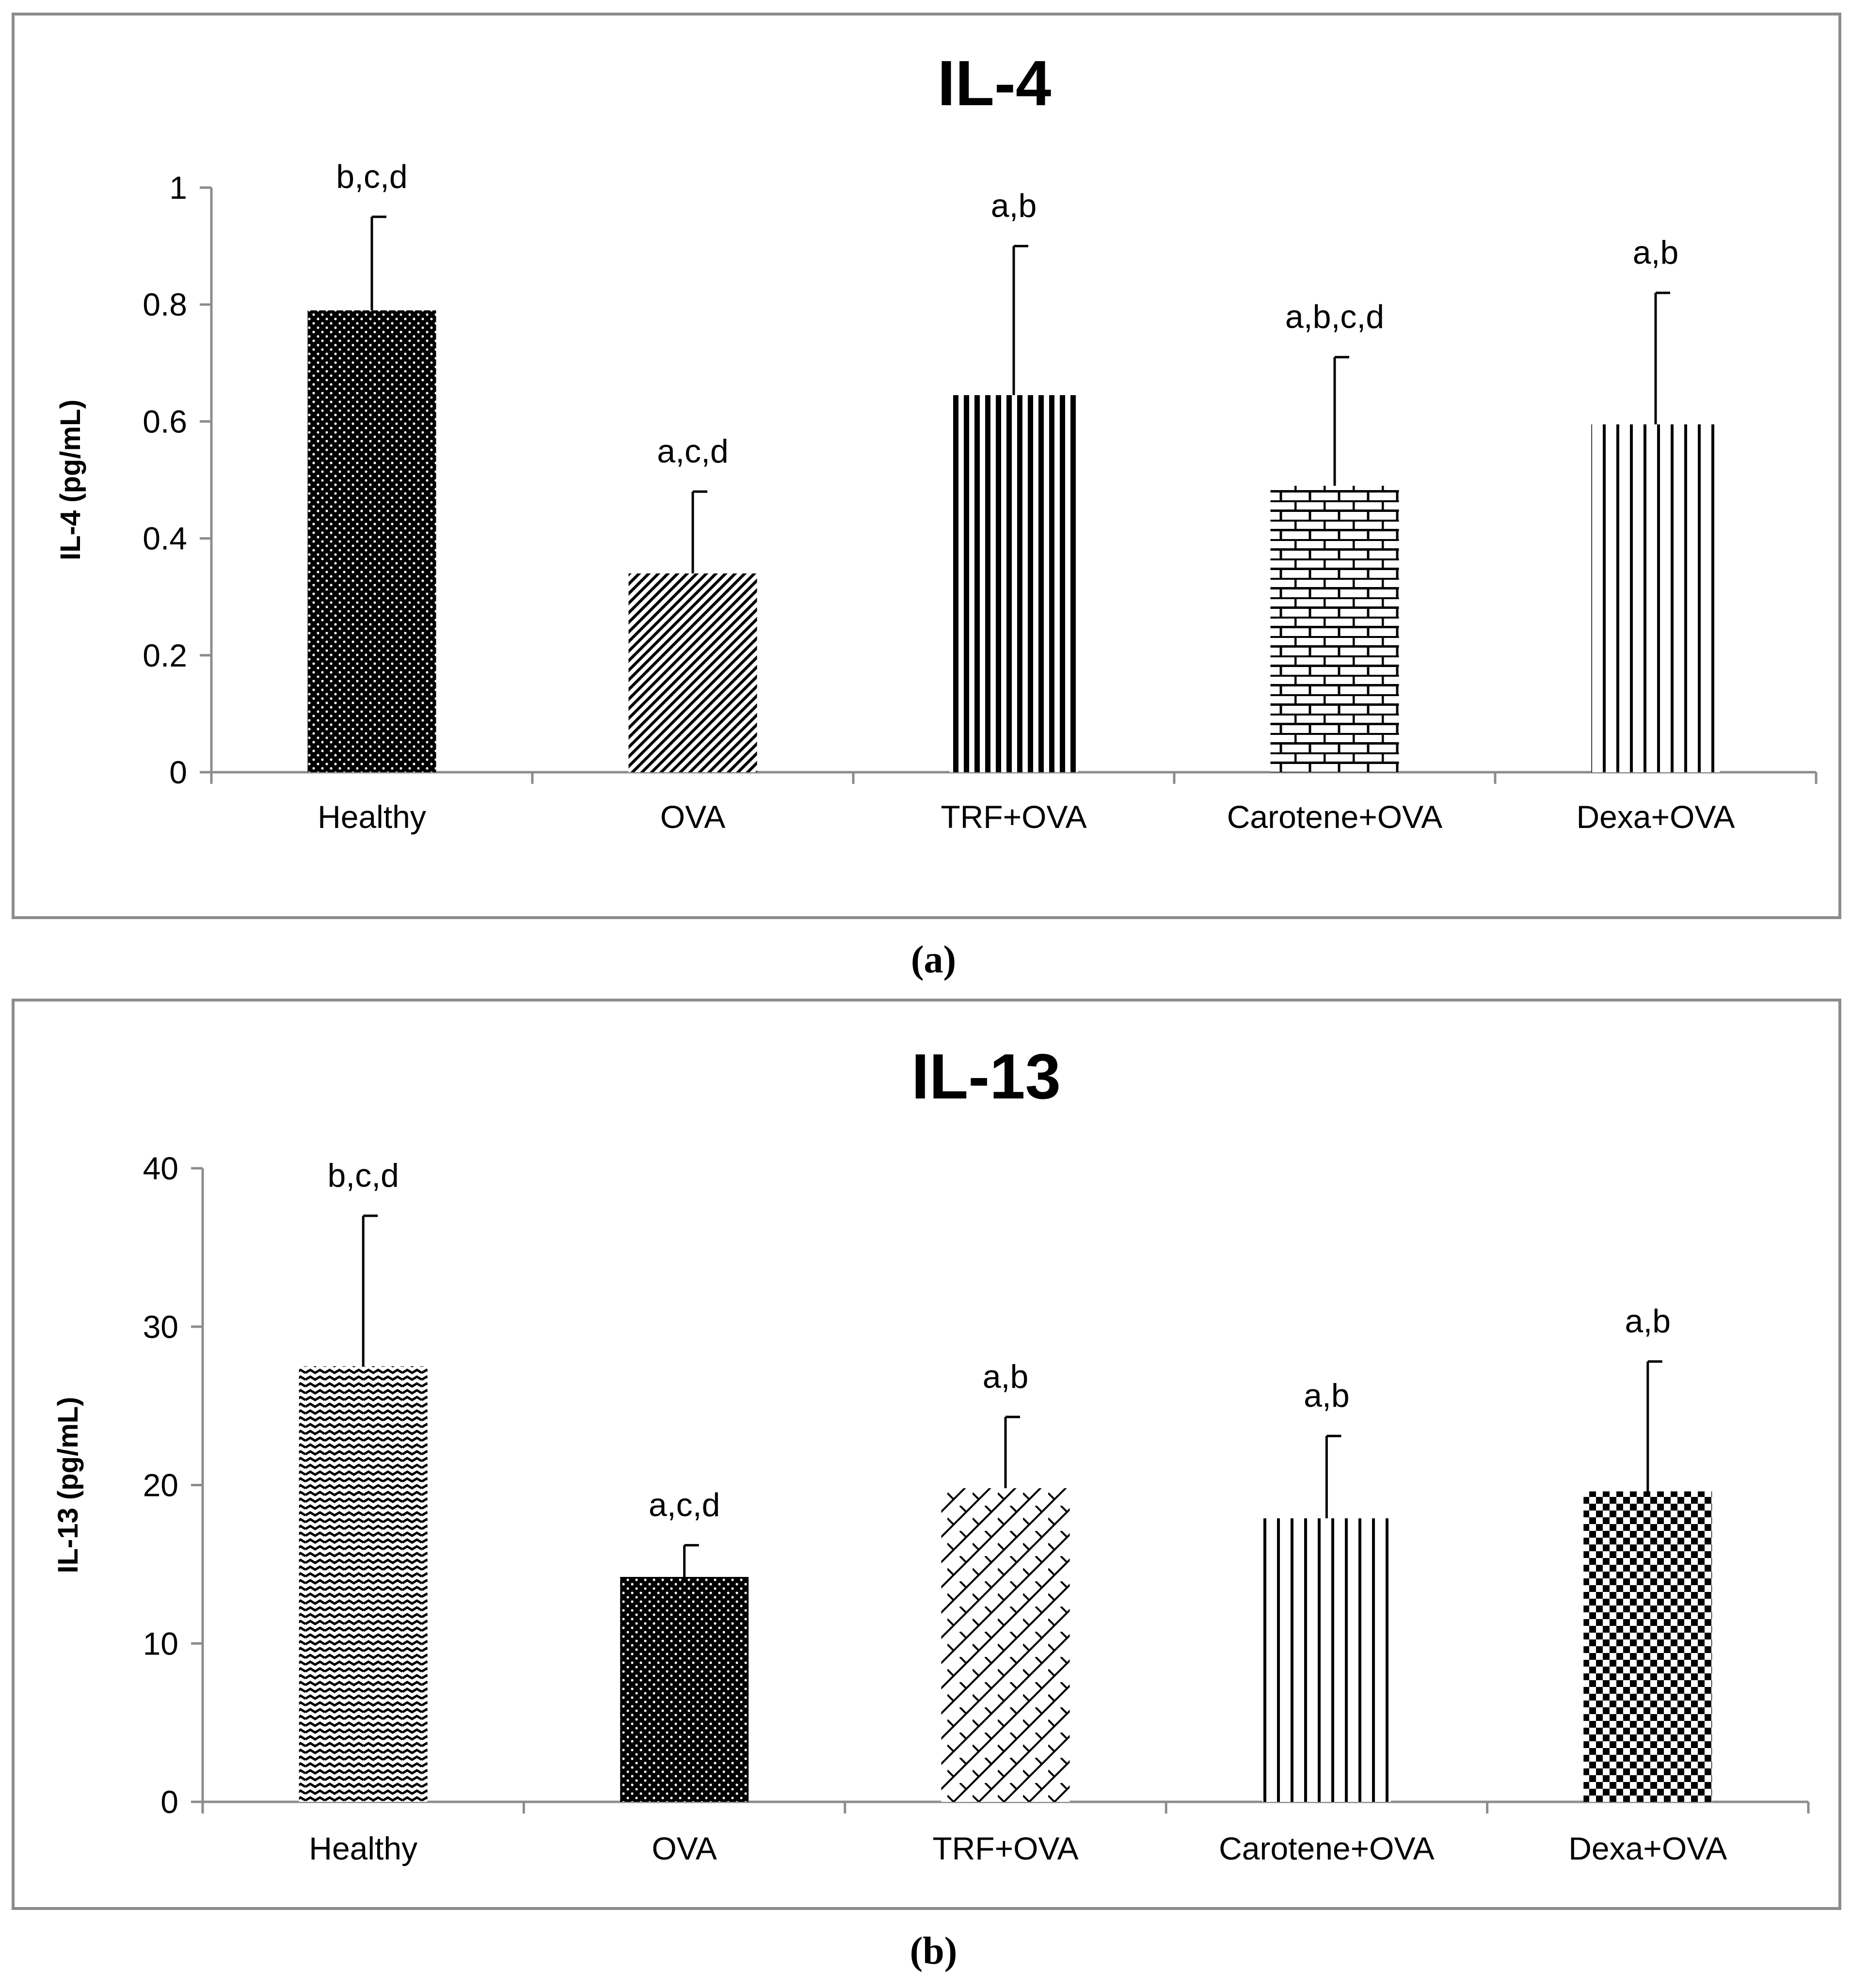 The image size is (1867, 1988). Describe the element at coordinates (995, 83) in the screenshot. I see `chart-title: IL-4` at that location.